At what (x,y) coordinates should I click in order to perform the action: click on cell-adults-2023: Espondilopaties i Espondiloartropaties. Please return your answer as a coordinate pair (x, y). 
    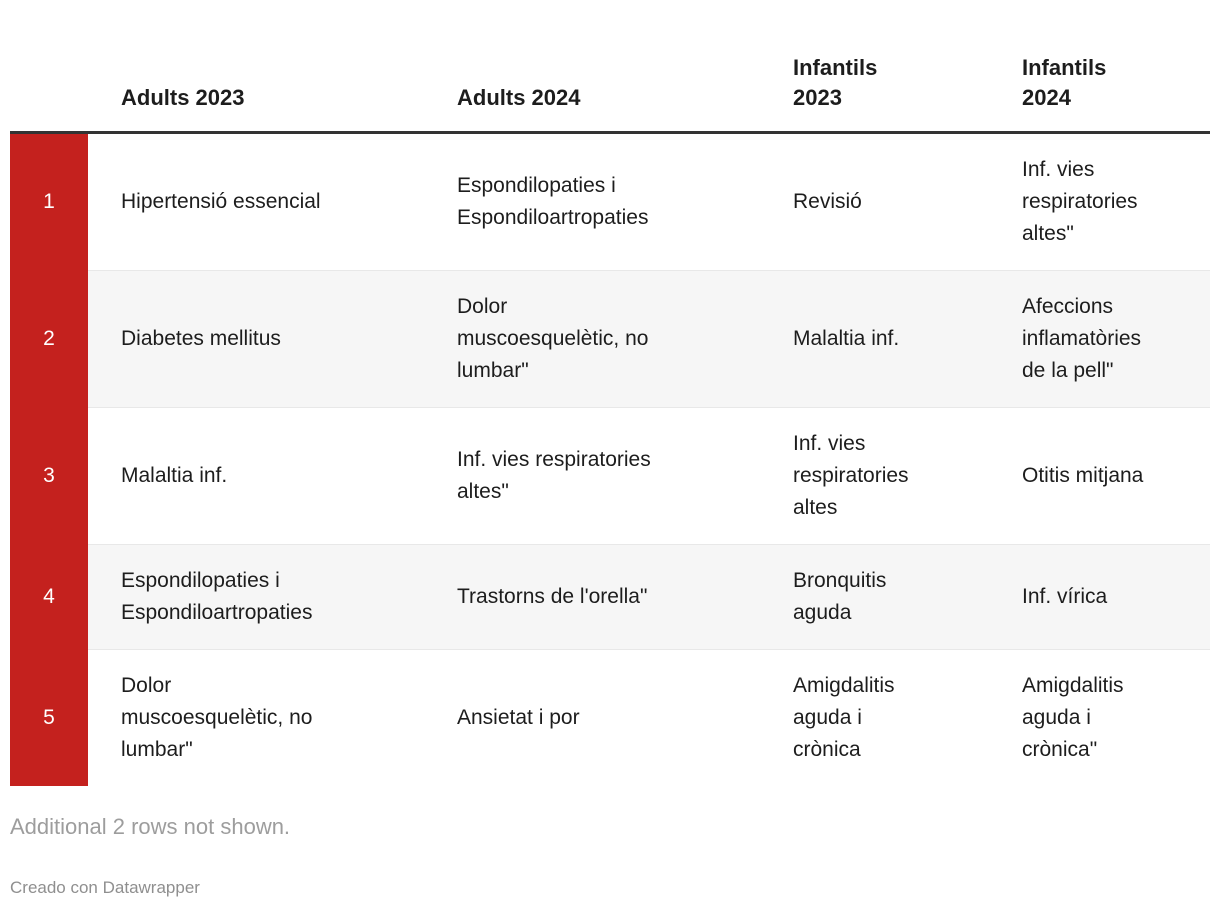
    Looking at the image, I should click on (256, 597).